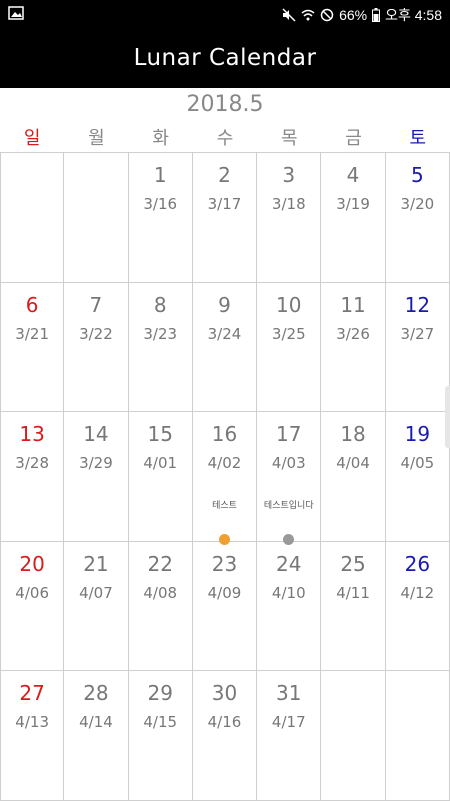  I want to click on day-number: 11, so click(353, 304).